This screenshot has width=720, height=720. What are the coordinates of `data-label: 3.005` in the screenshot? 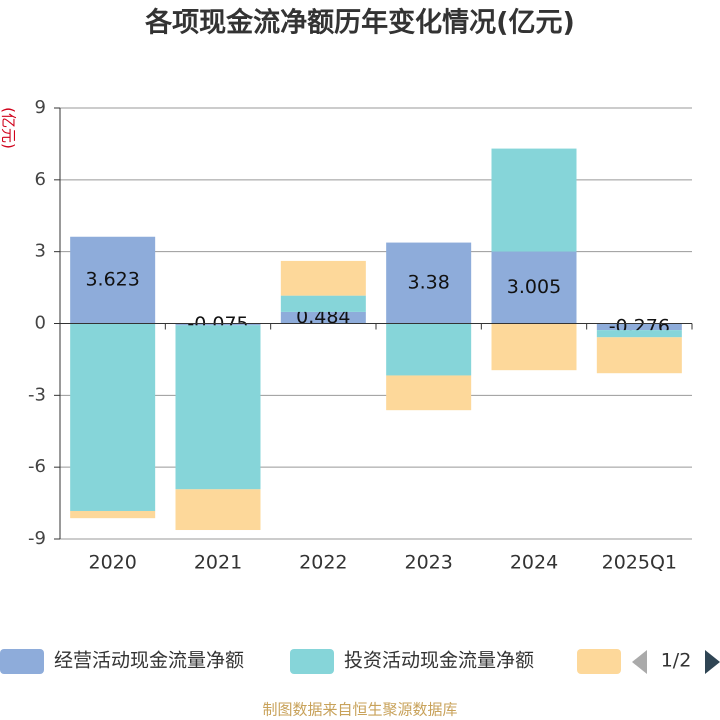 It's located at (534, 287).